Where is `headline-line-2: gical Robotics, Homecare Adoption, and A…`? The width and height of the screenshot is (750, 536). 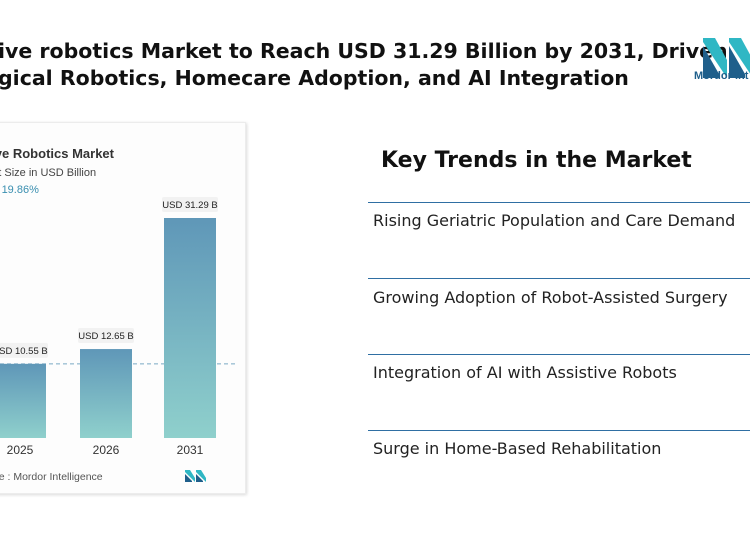
headline-line-2: gical Robotics, Homecare Adoption, and A… is located at coordinates (314, 78).